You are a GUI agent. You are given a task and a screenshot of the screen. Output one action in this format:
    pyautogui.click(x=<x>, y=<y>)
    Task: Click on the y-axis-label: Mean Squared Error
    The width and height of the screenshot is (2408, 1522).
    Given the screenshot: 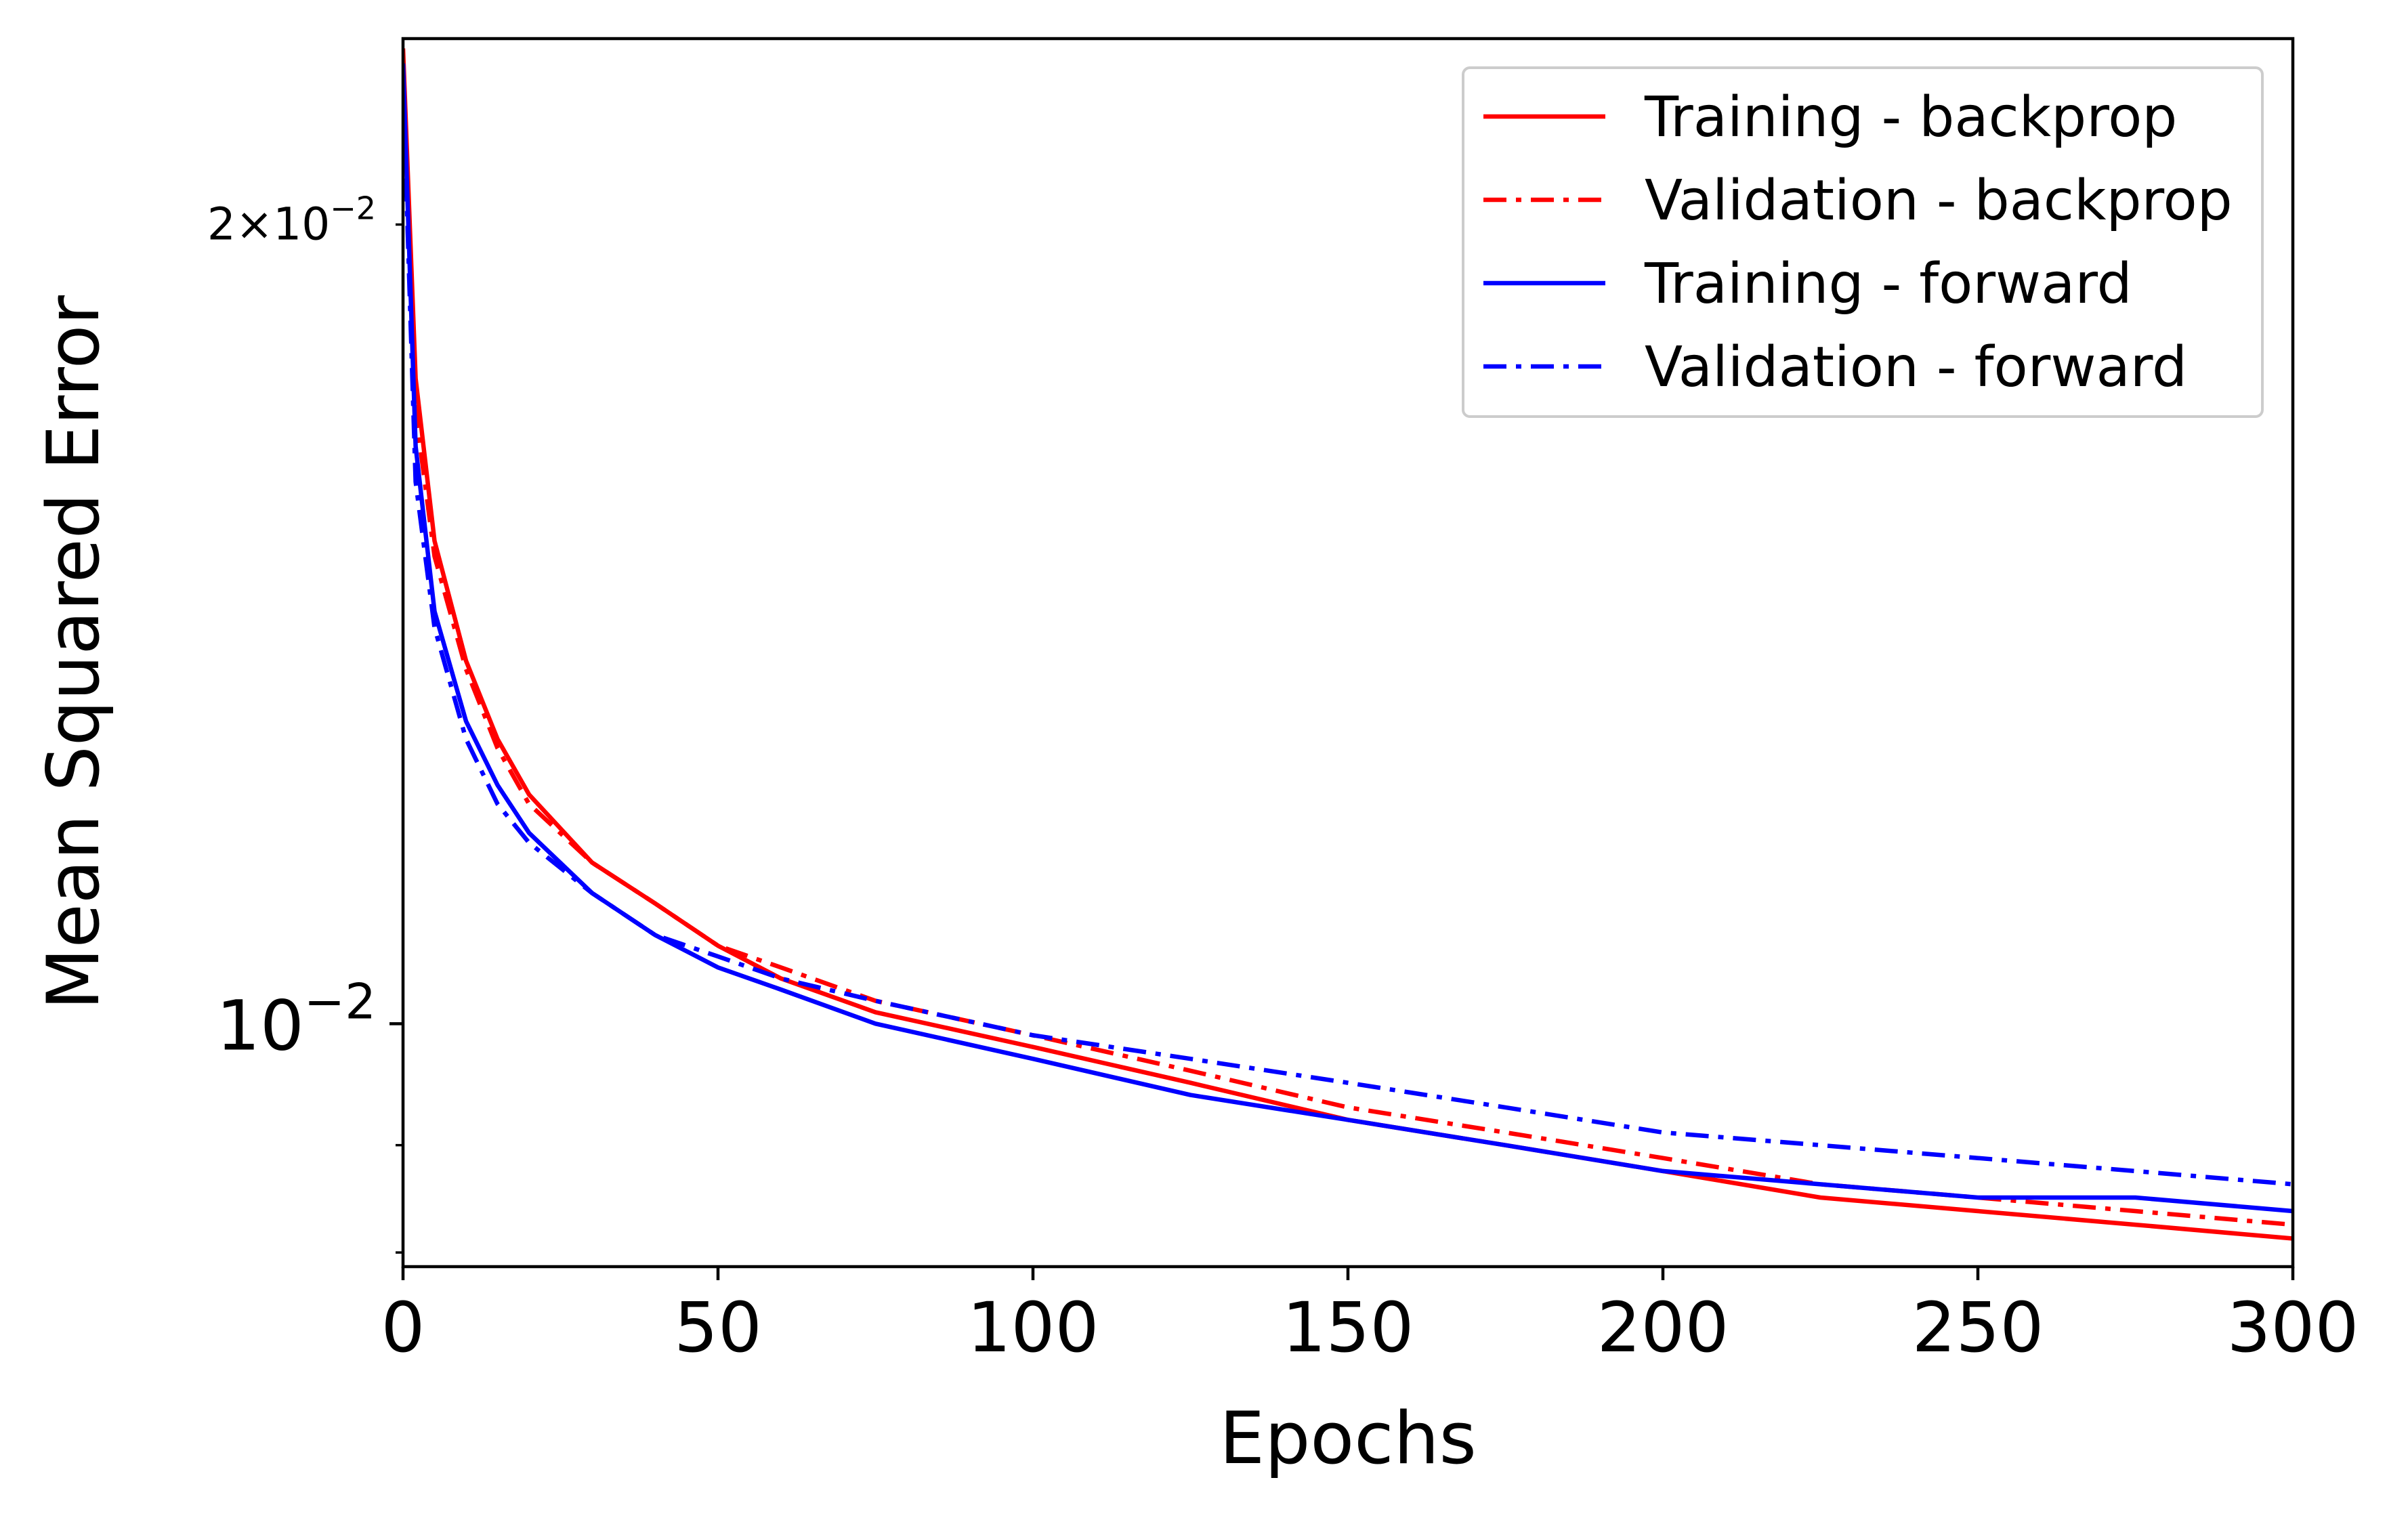 What is the action you would take?
    pyautogui.click(x=73, y=652)
    